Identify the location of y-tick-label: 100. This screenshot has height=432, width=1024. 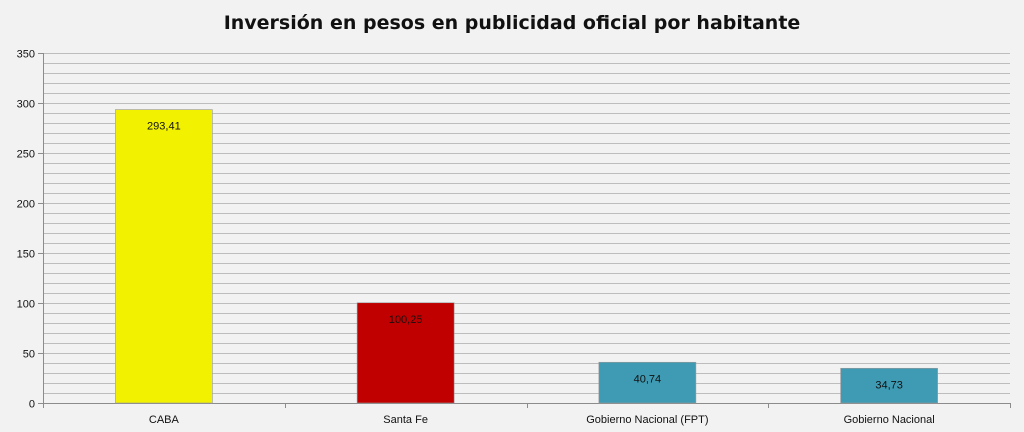
(26, 305).